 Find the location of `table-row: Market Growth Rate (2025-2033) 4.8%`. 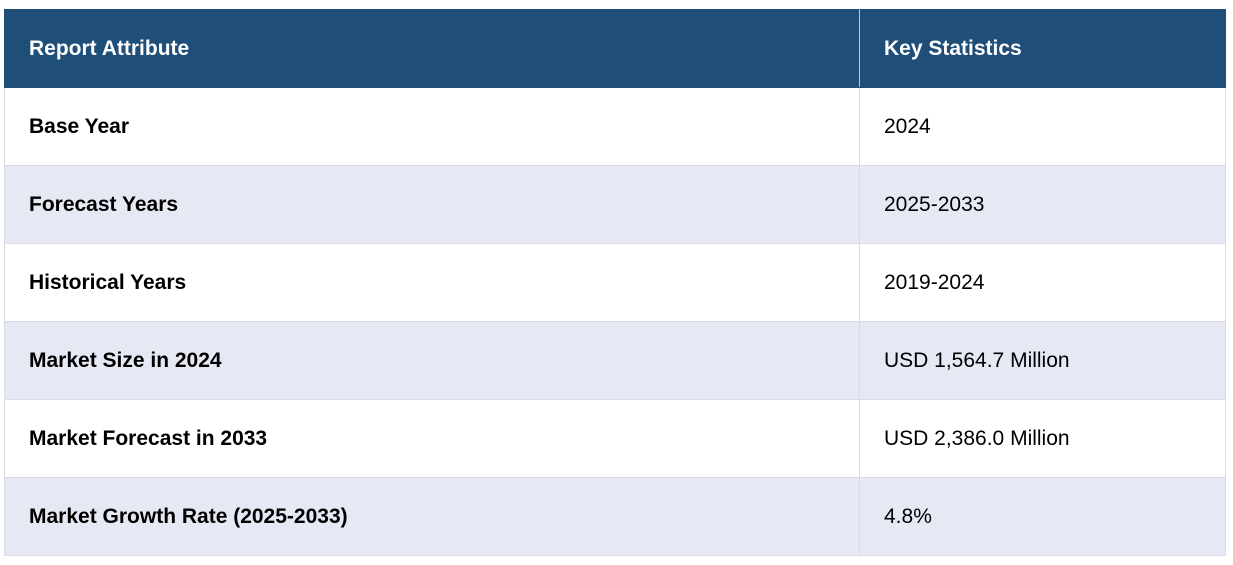

table-row: Market Growth Rate (2025-2033) 4.8% is located at coordinates (615, 516).